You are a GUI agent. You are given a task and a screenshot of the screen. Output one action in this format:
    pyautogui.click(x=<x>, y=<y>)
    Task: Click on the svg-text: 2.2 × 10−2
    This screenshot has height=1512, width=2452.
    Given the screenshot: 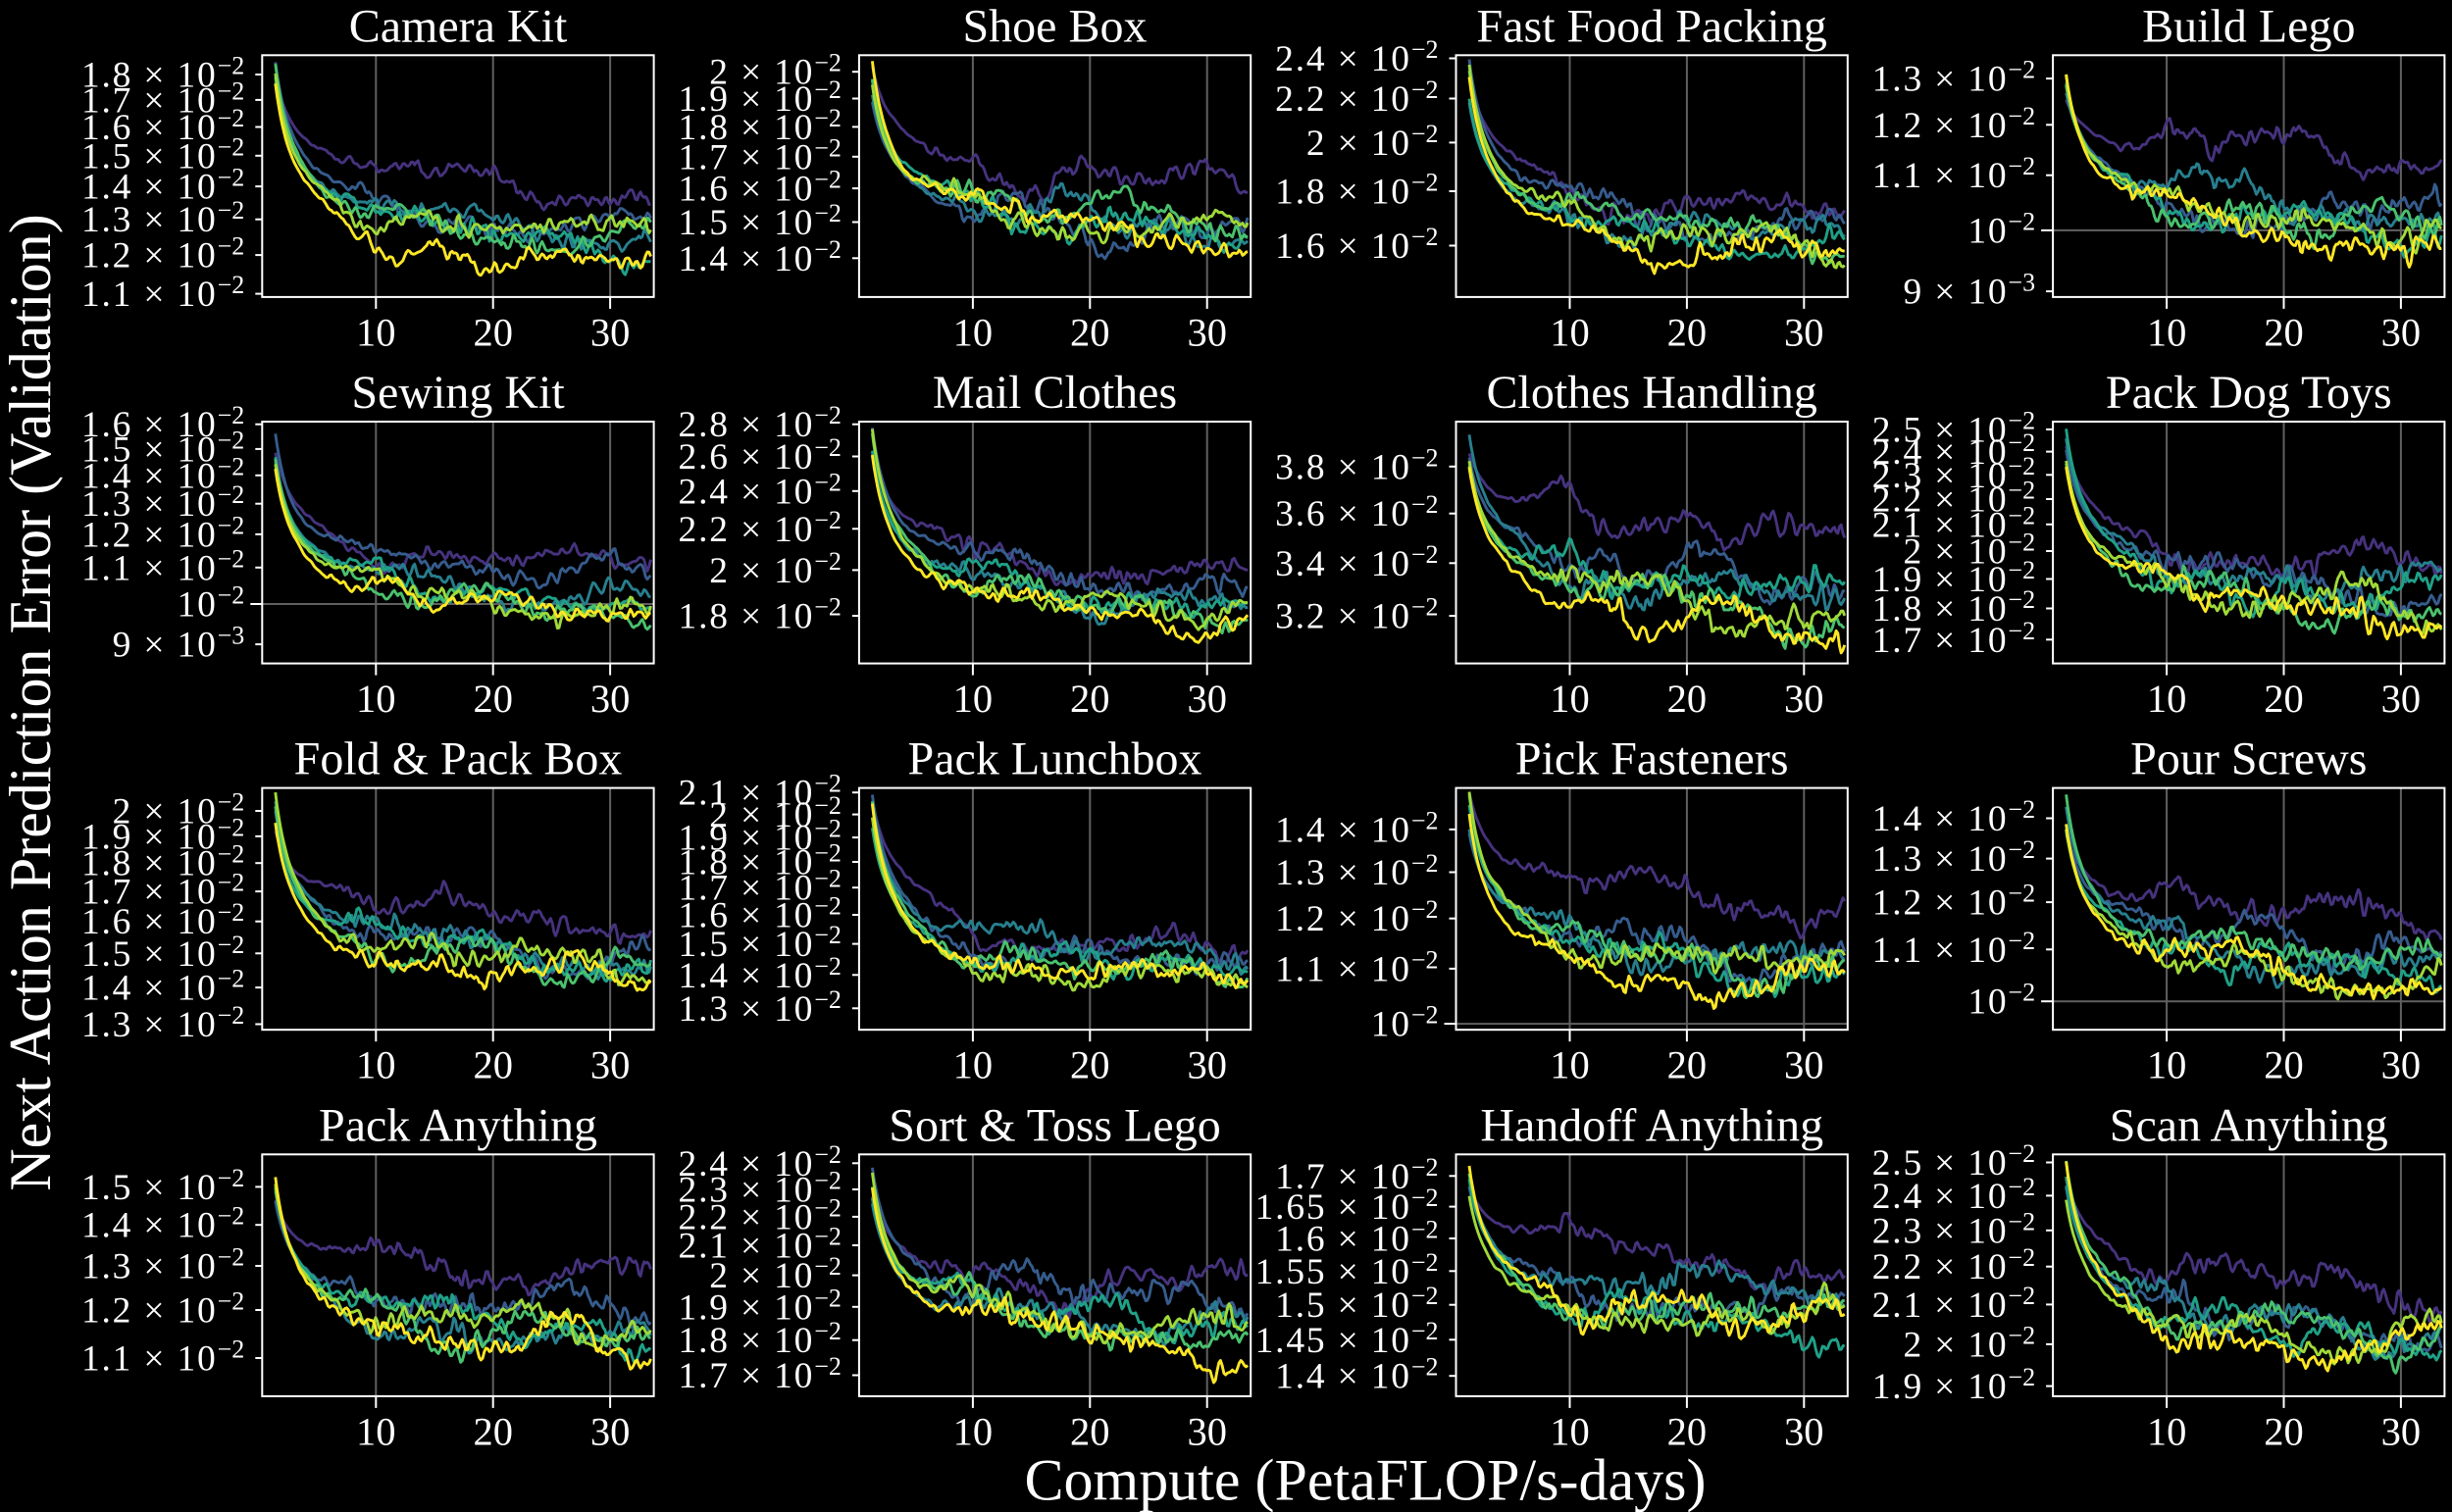 What is the action you would take?
    pyautogui.click(x=760, y=528)
    